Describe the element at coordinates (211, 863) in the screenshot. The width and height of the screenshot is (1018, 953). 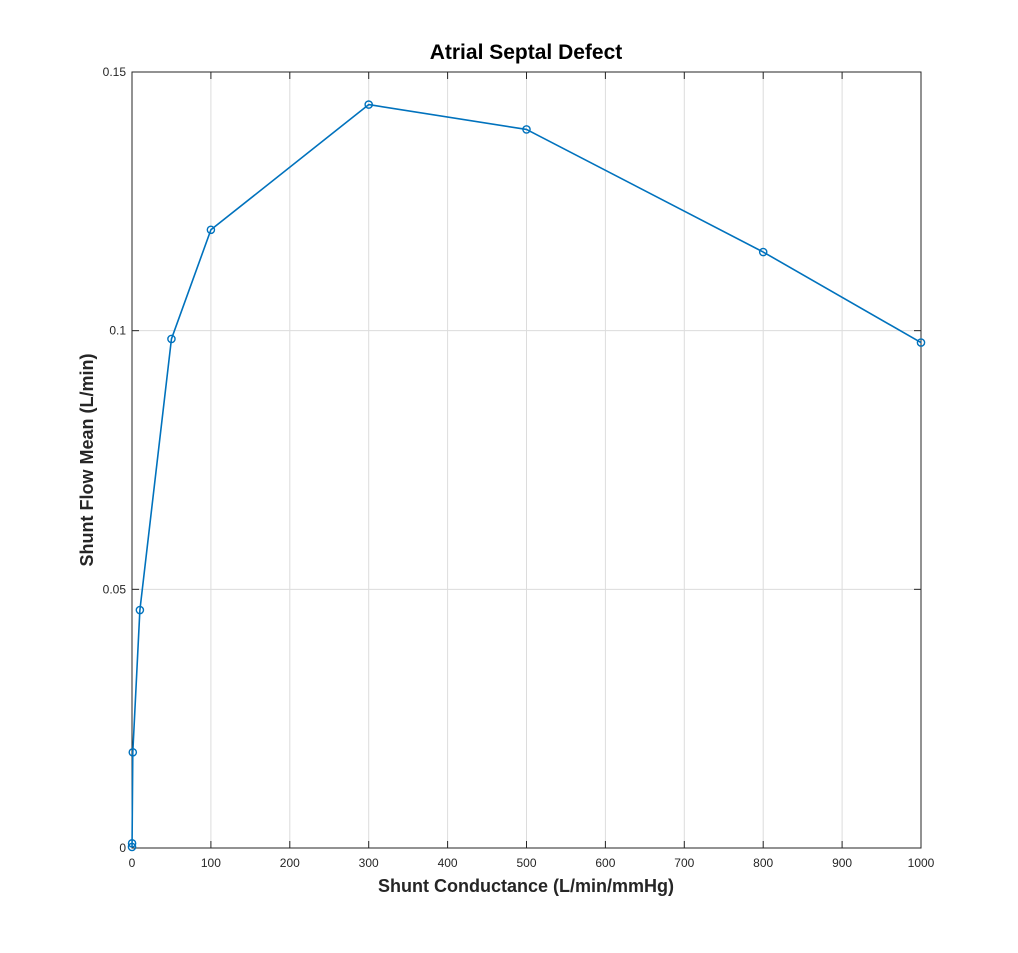
I see `x-tick-label: 100` at that location.